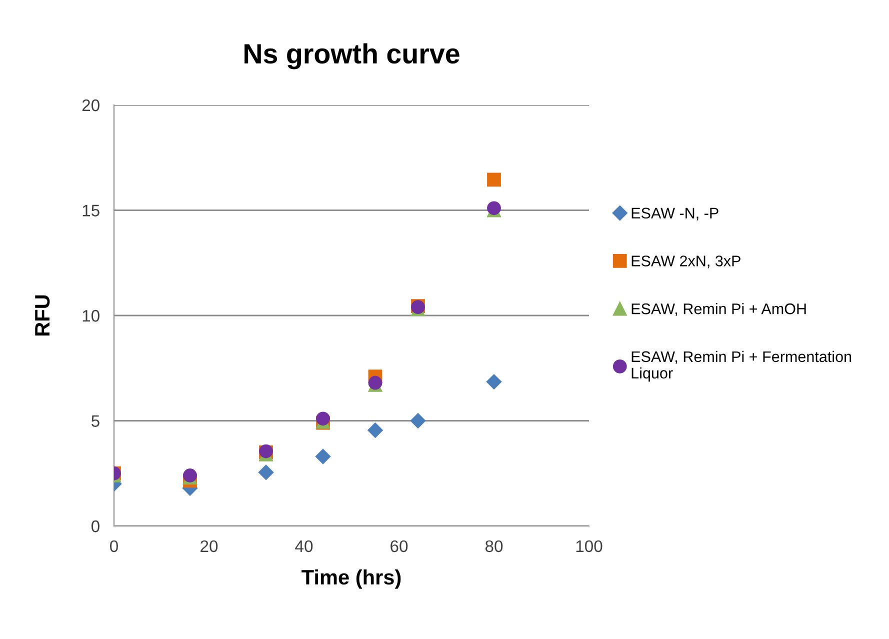 The image size is (889, 639). I want to click on legend-label: ESAW, Remin Pi + Fermentation Liquor, so click(742, 366).